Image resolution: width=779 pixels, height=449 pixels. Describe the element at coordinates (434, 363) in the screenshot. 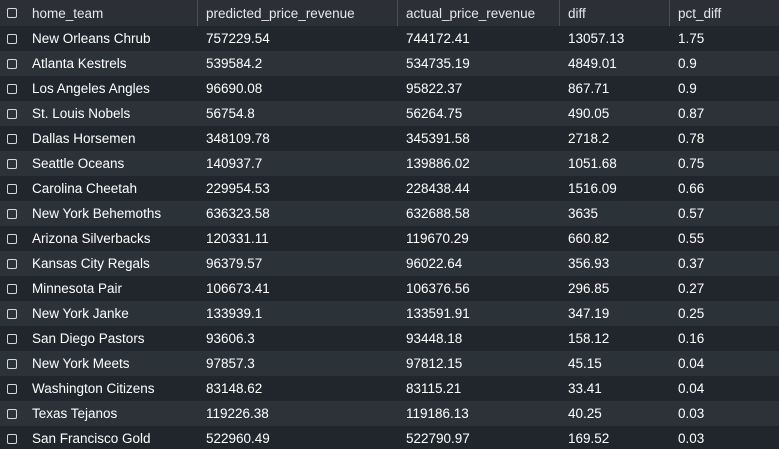

I see `cell-actual-price-revenue: 97812.15` at that location.